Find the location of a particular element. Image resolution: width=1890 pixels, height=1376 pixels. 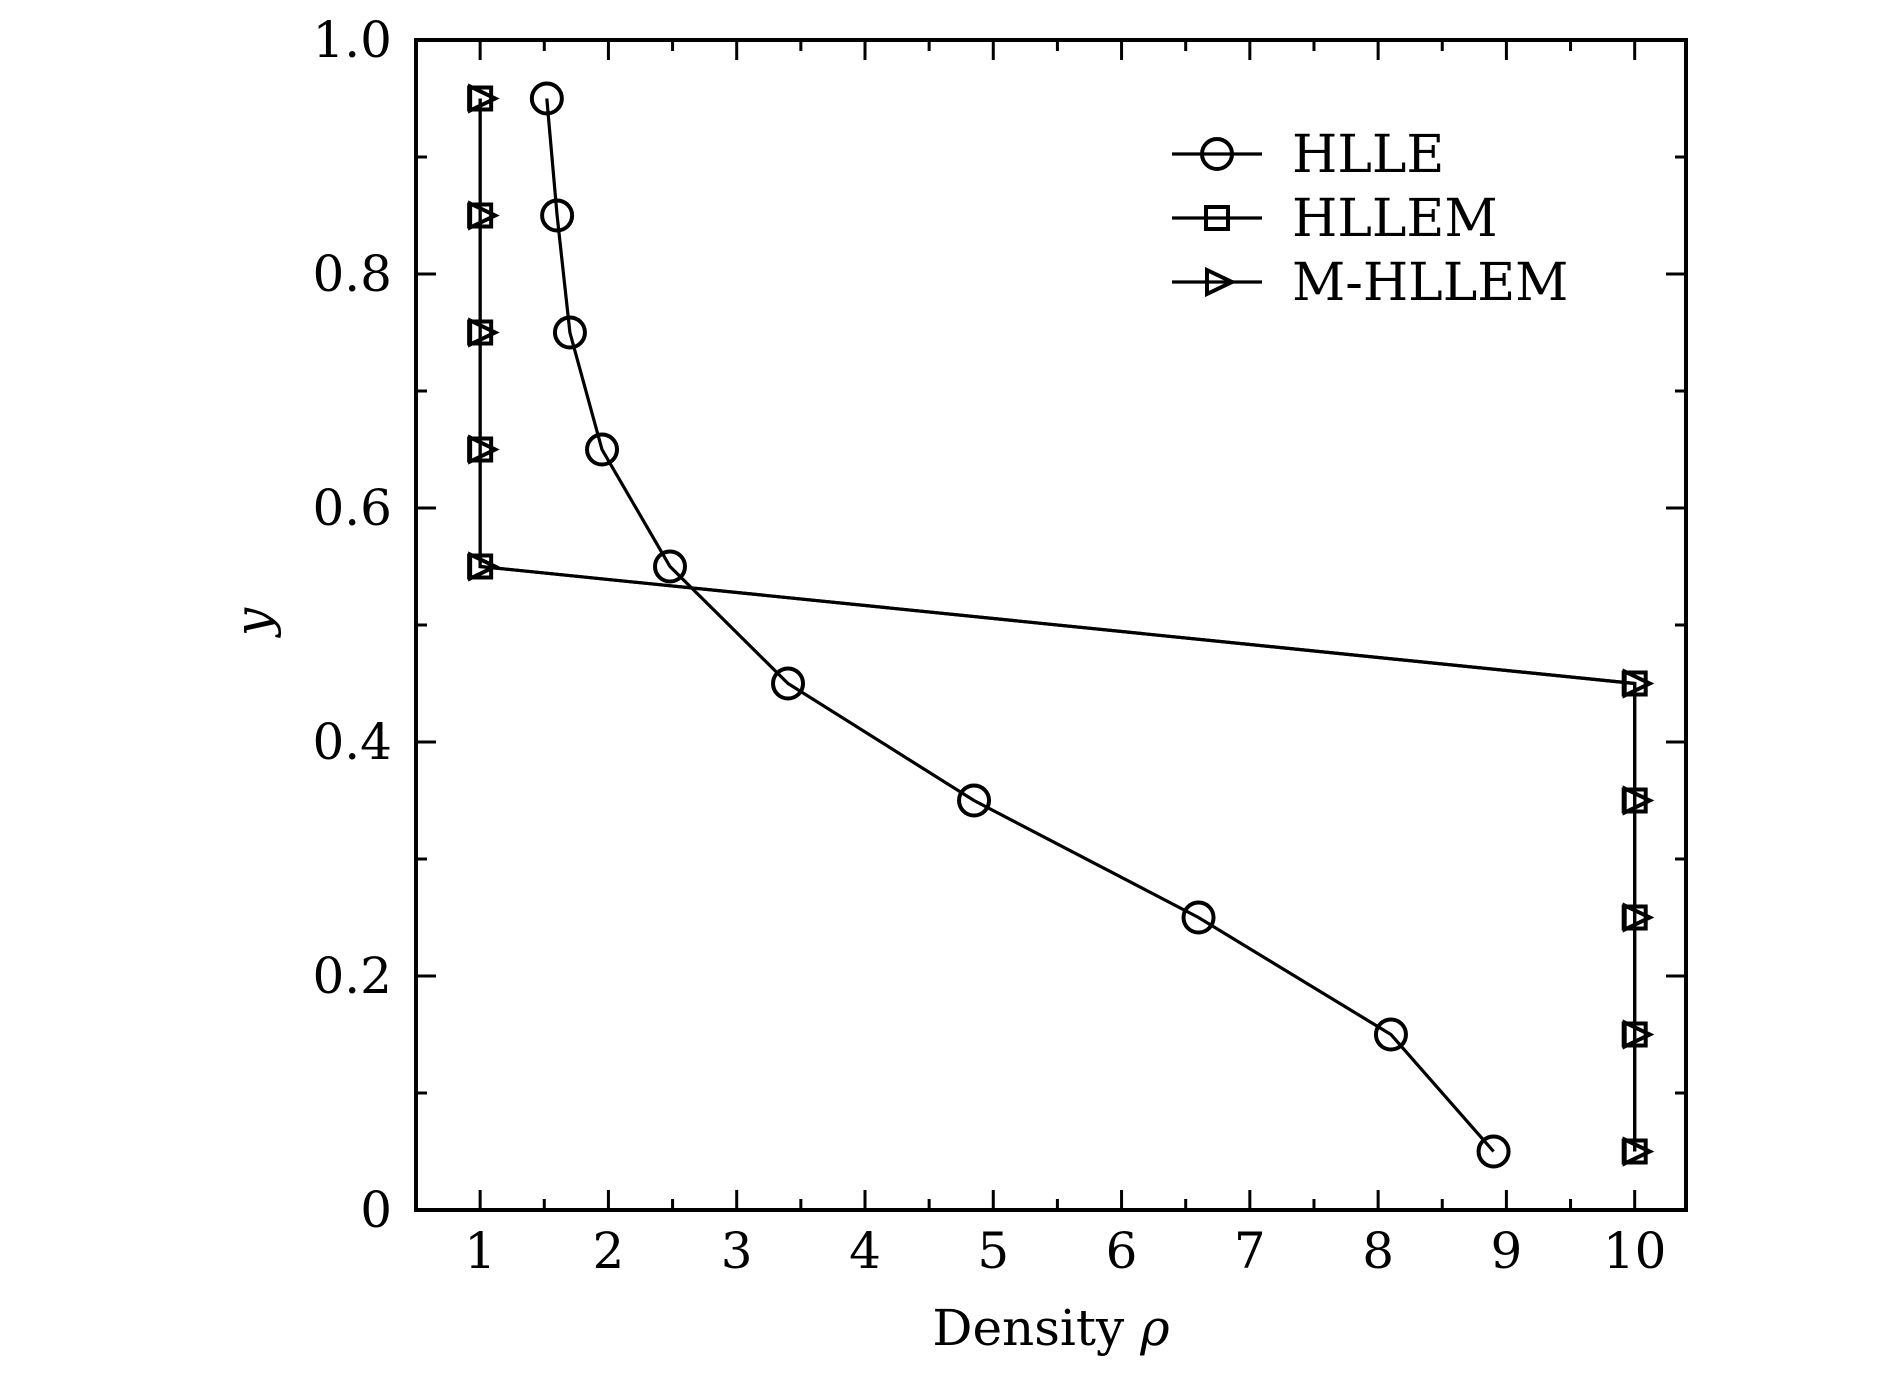

x-axis-label-main: Density is located at coordinates (1028, 1328).